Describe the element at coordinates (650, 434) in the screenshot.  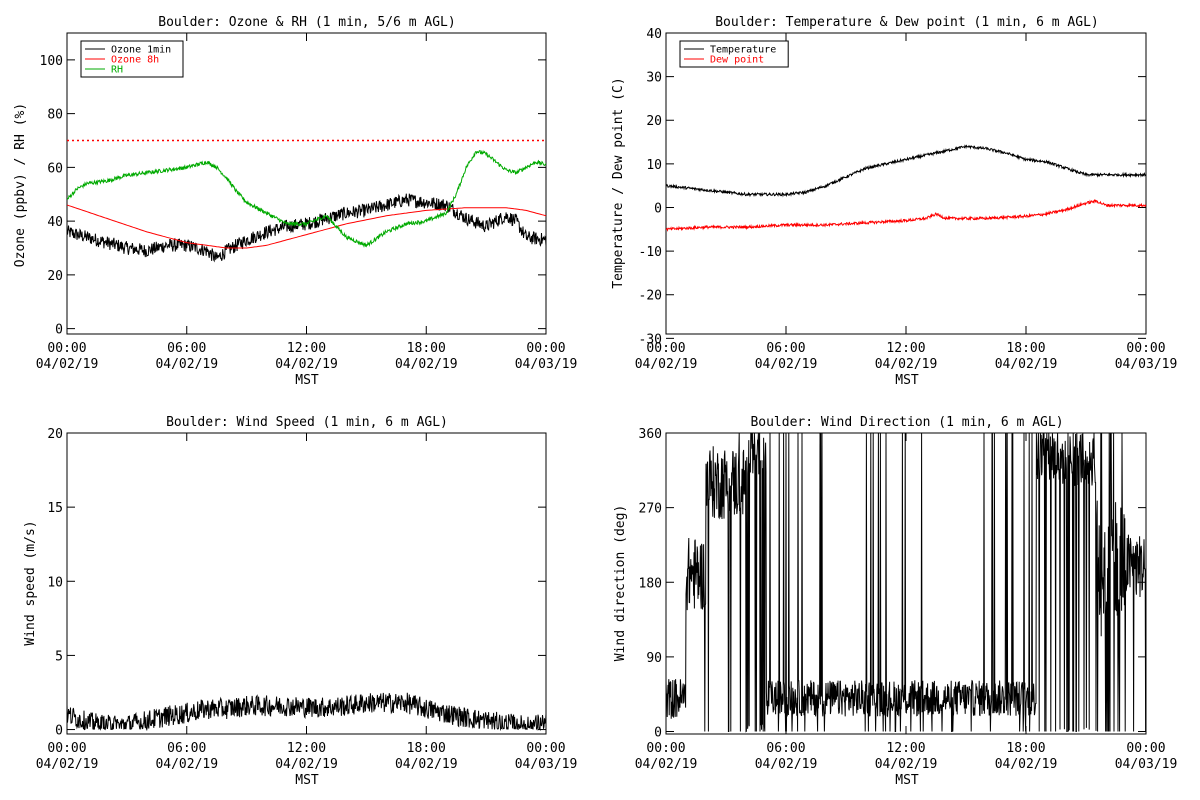
I see `y-tick-label: 360` at that location.